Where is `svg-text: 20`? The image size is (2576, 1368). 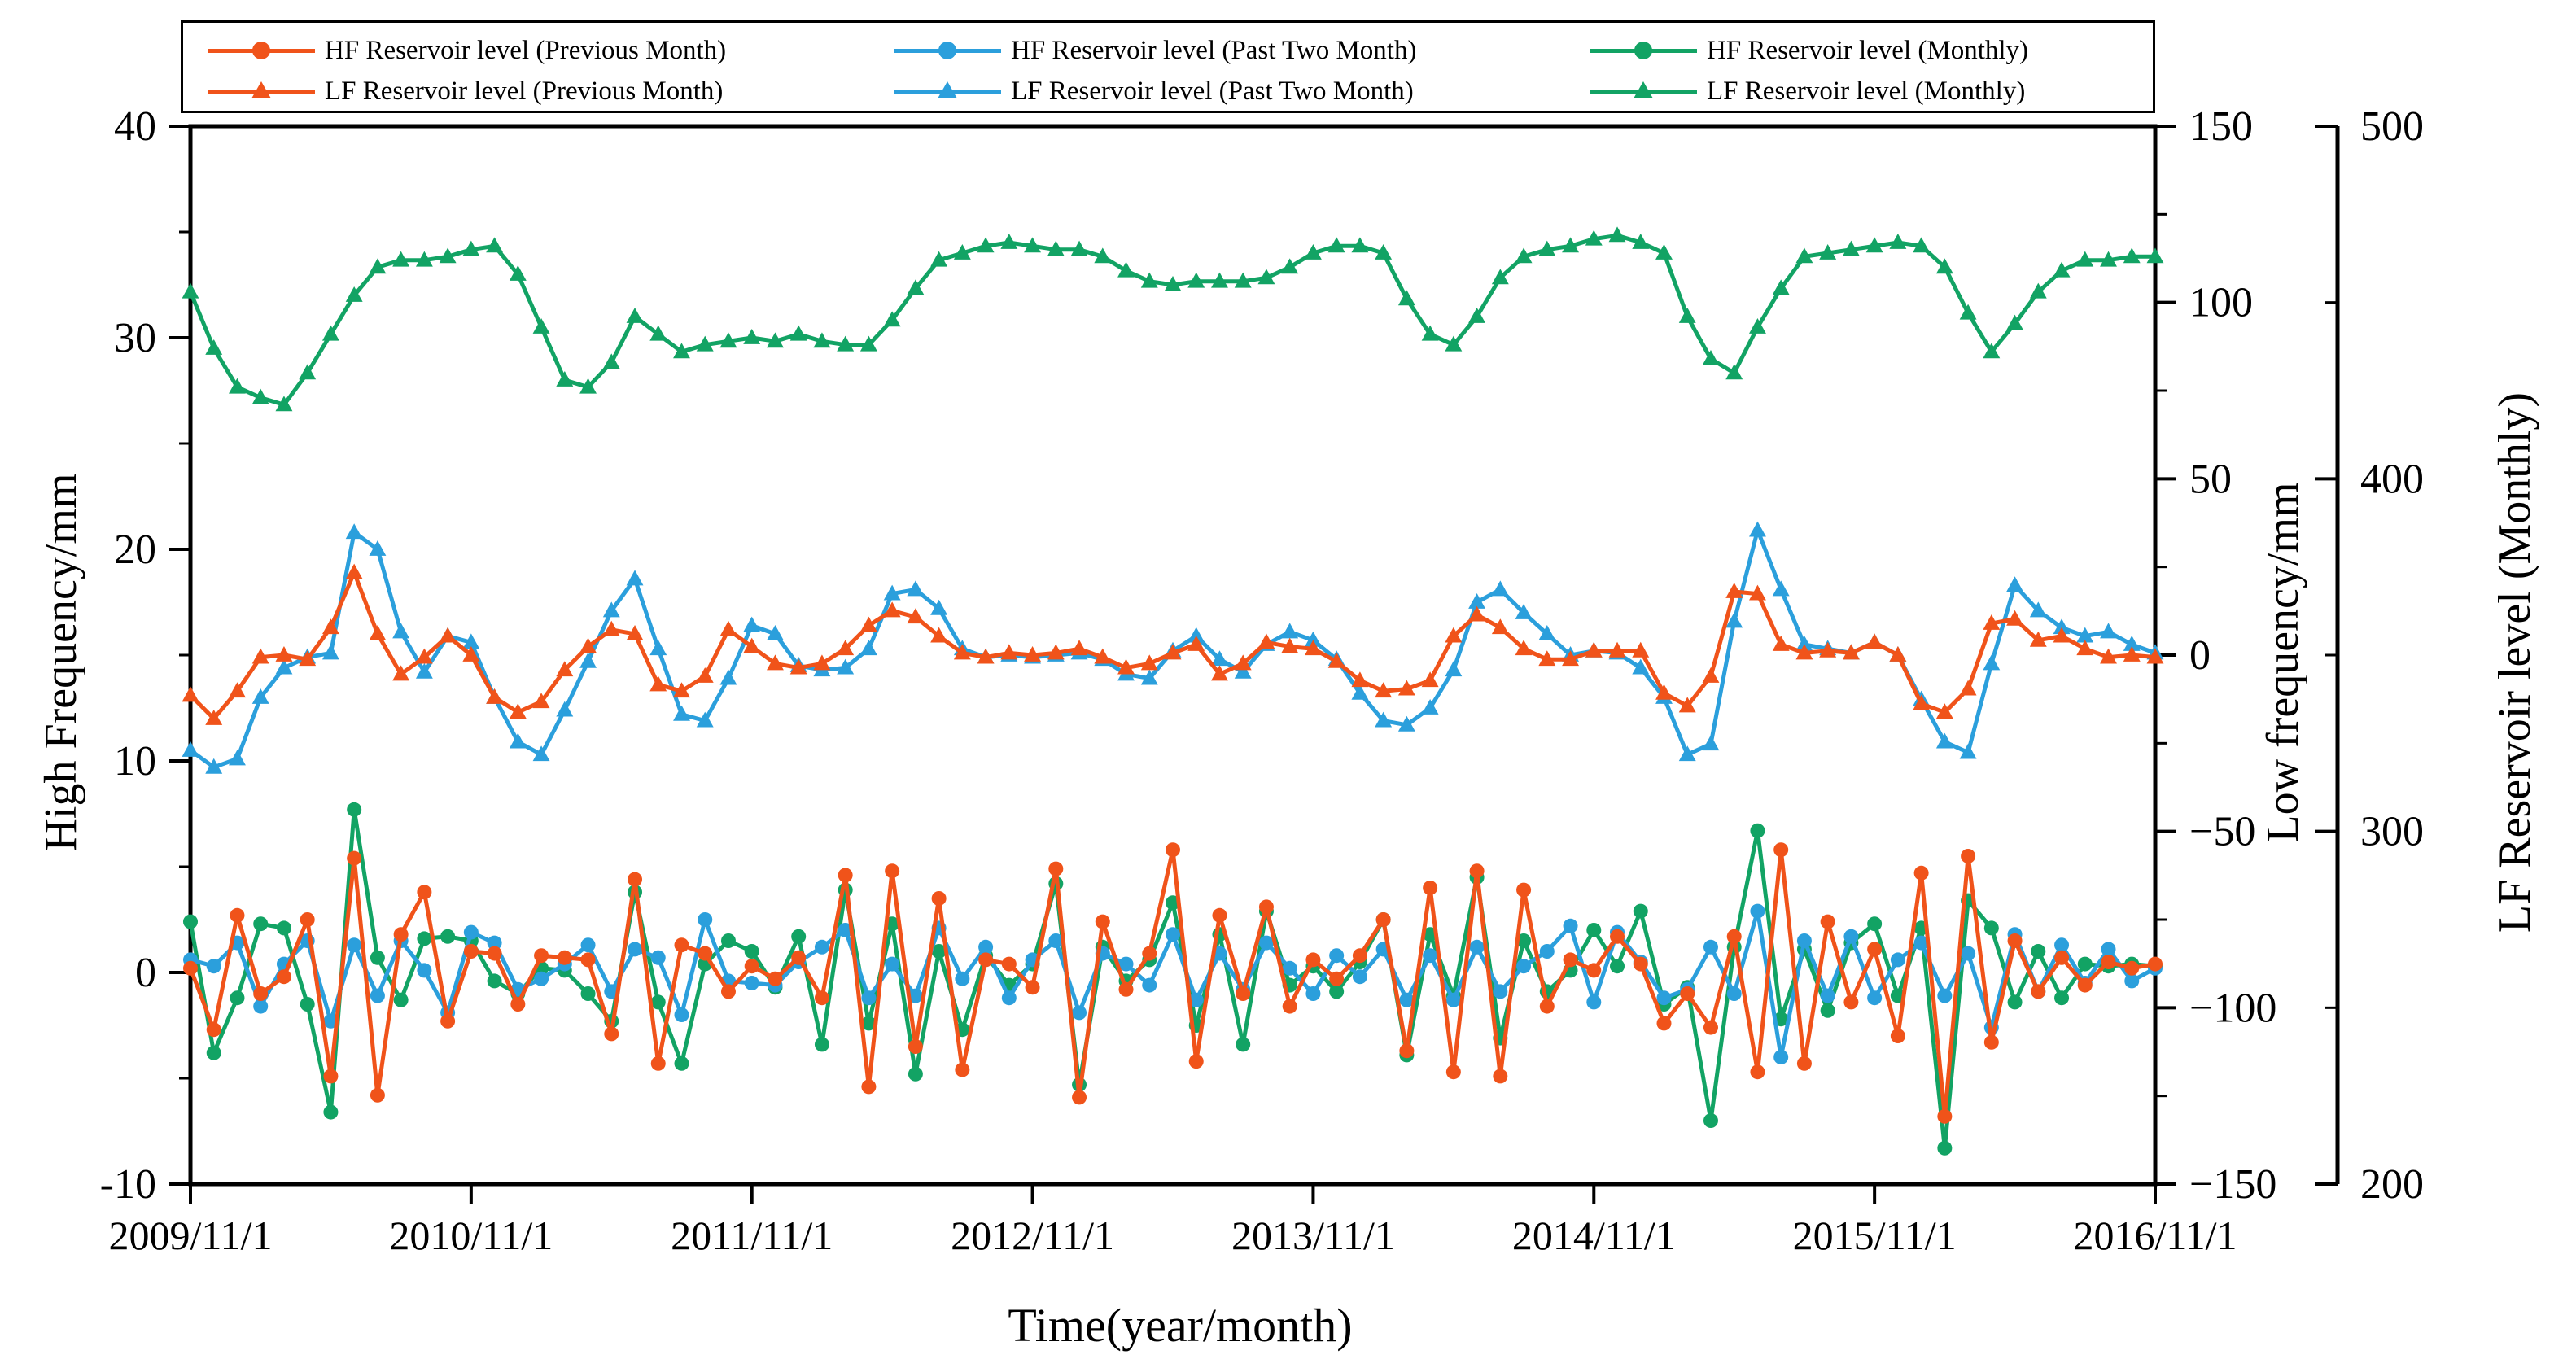
svg-text: 20 is located at coordinates (135, 550).